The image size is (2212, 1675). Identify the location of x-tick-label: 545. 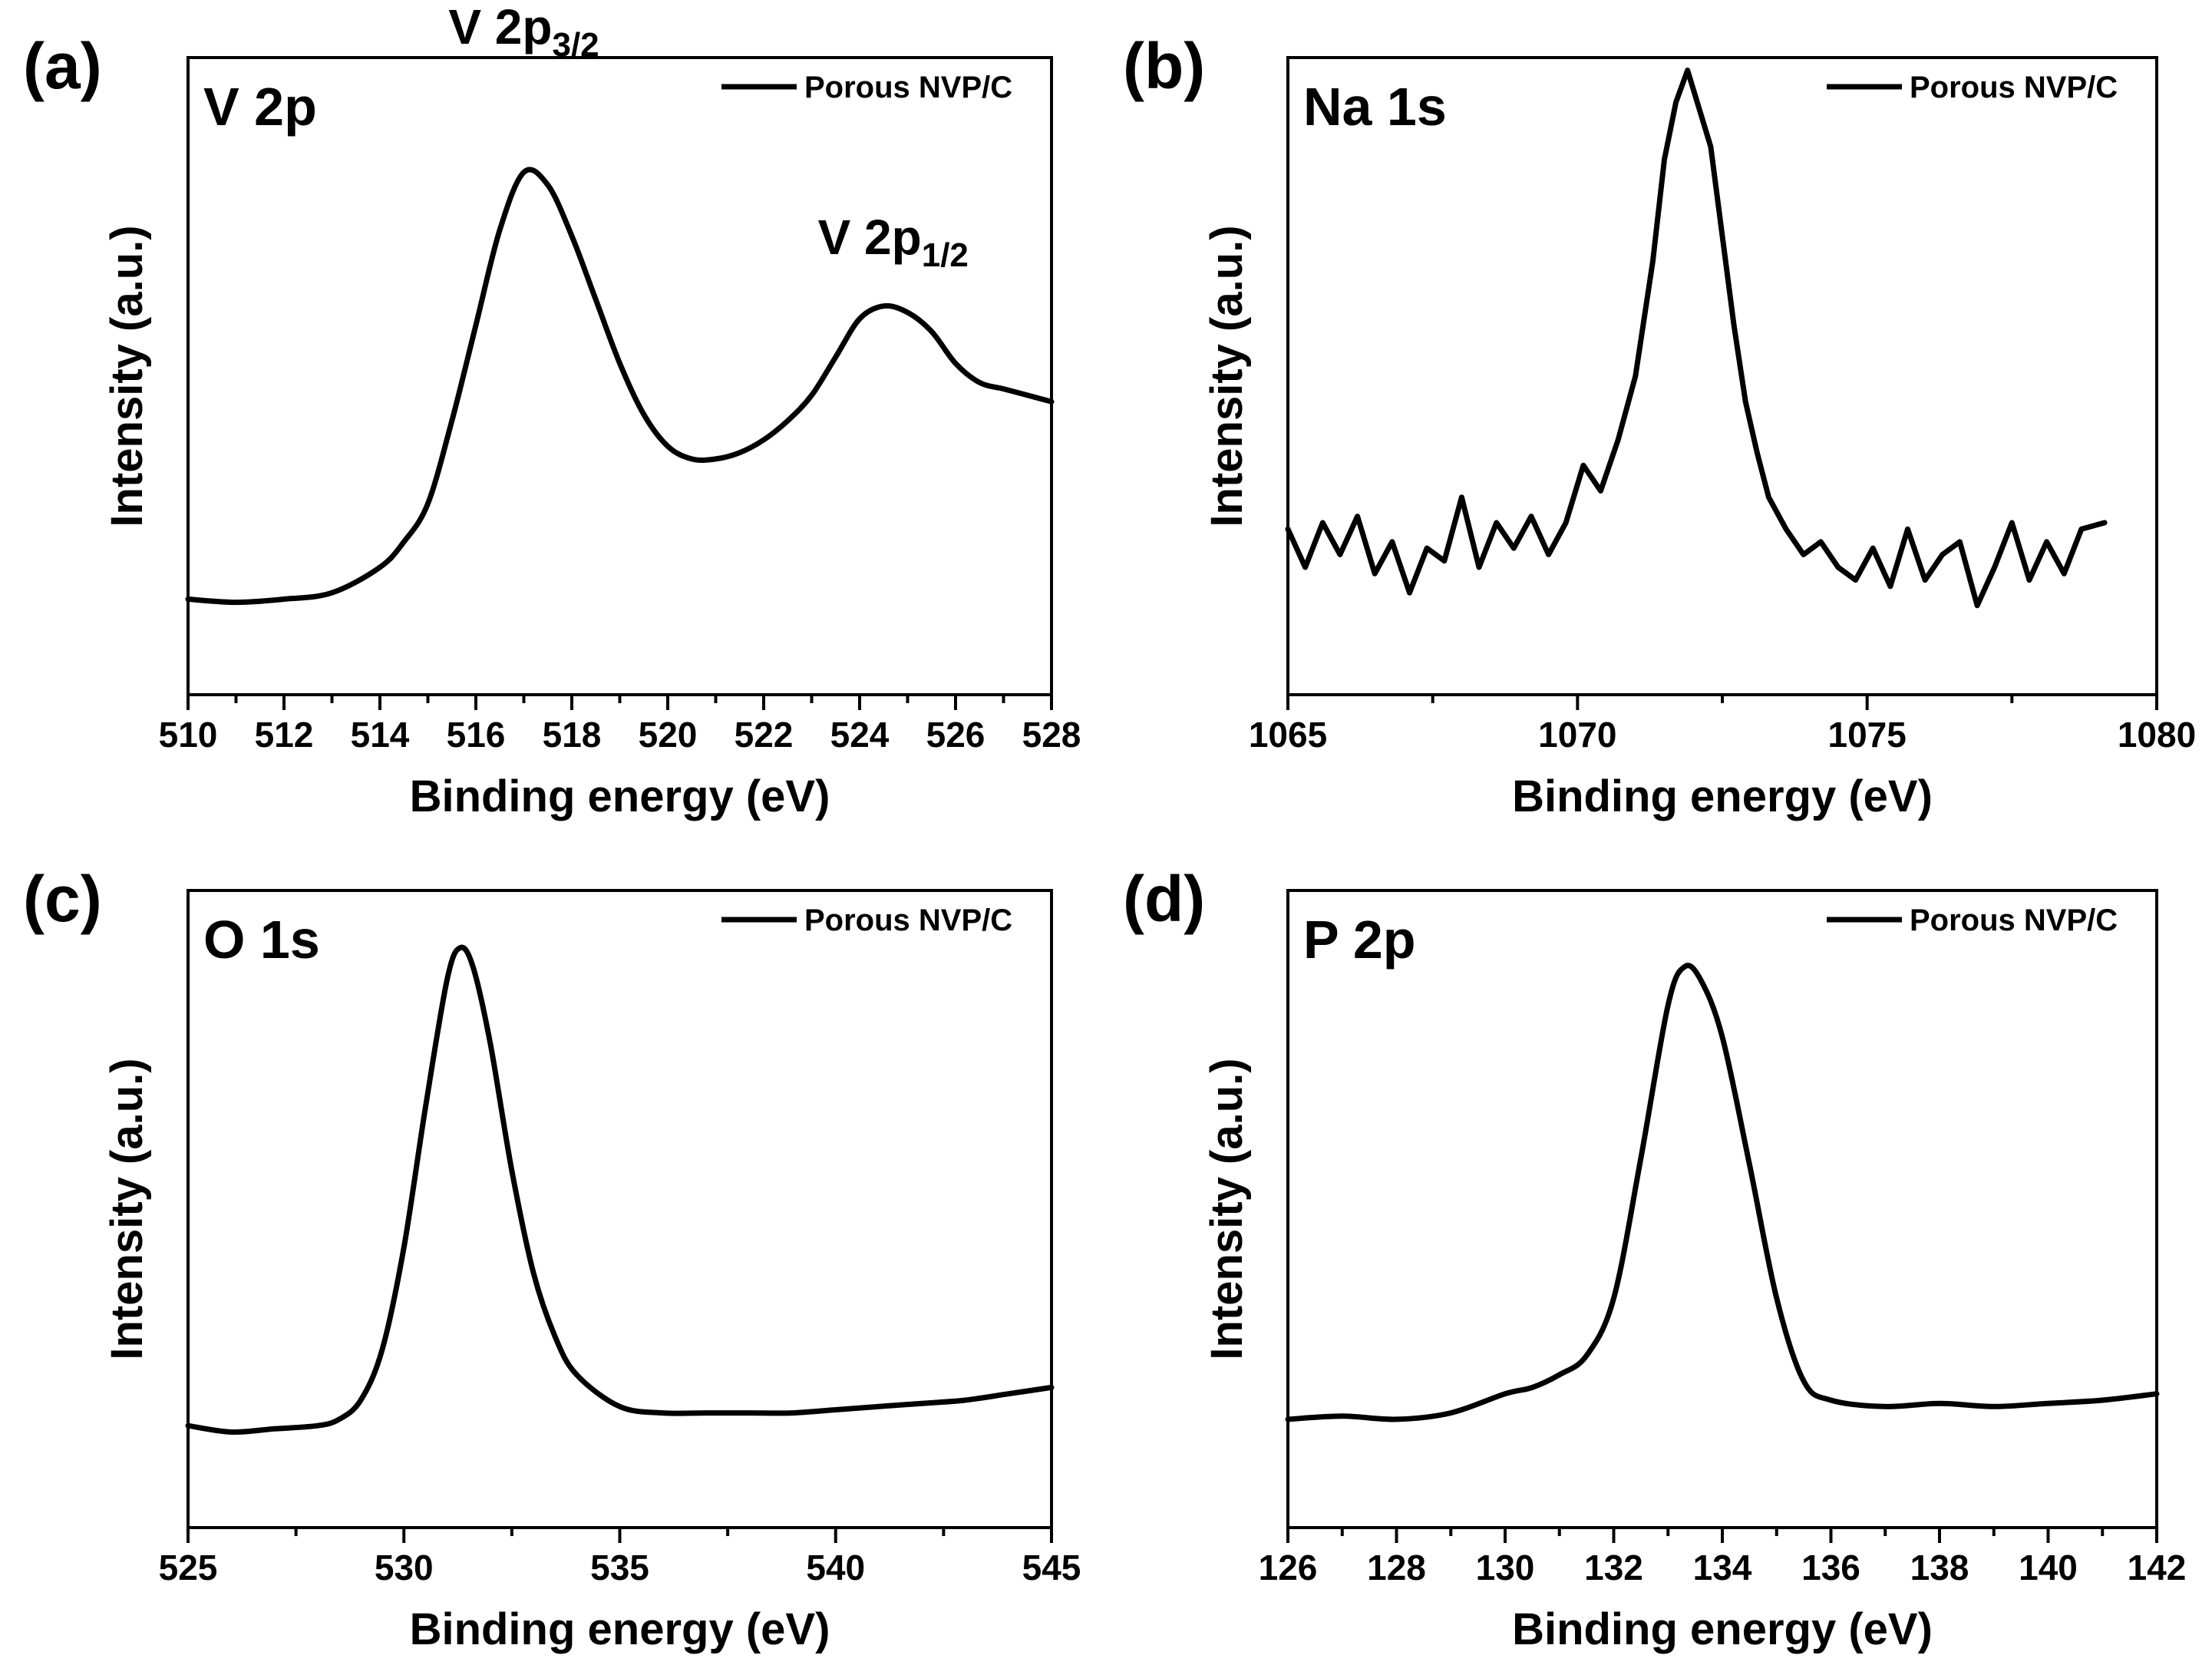
(1051, 1567).